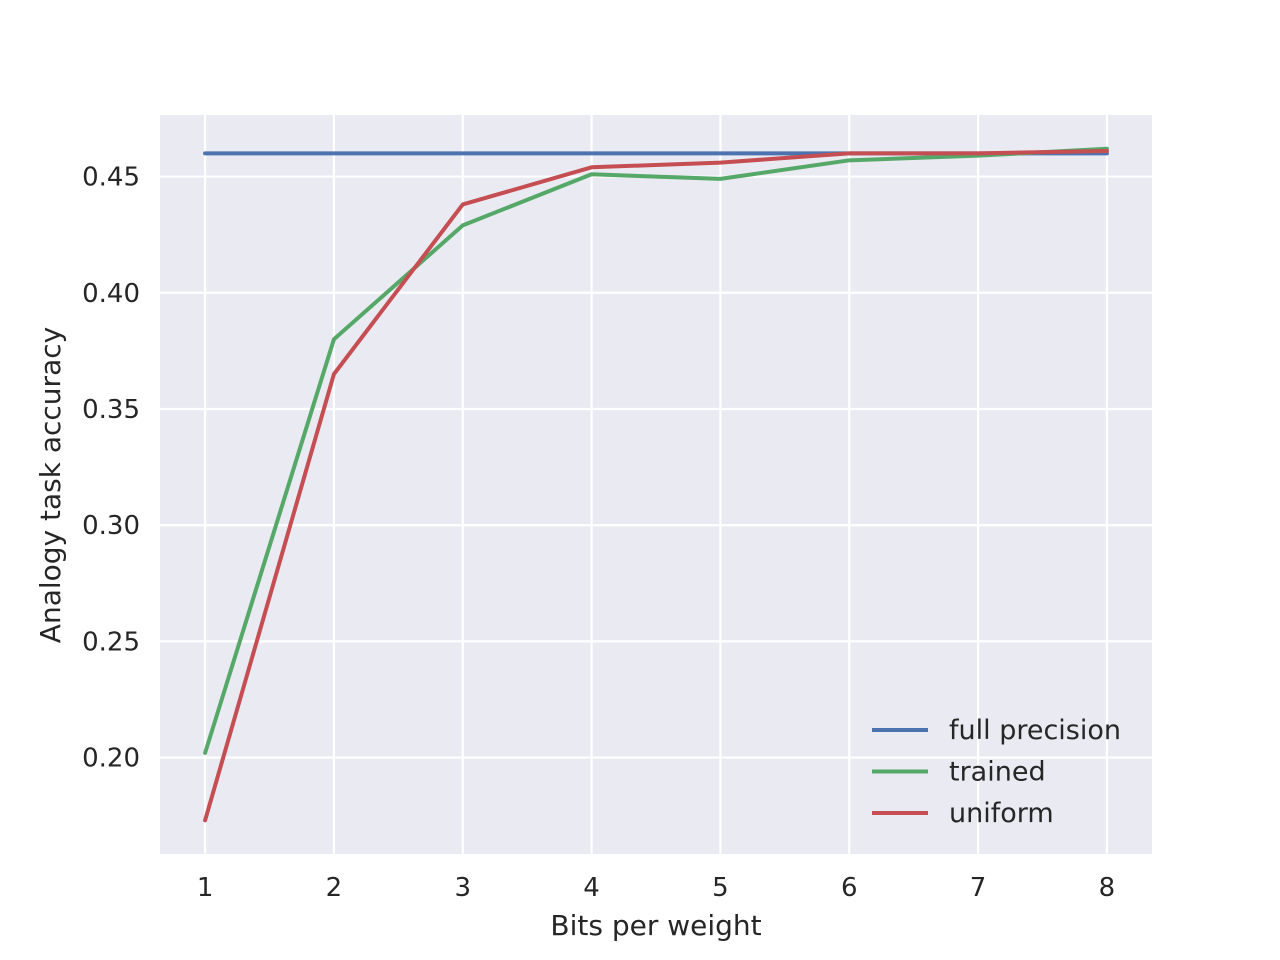 The image size is (1280, 960). What do you see at coordinates (111, 410) in the screenshot?
I see `y-tick-label: 0.35` at bounding box center [111, 410].